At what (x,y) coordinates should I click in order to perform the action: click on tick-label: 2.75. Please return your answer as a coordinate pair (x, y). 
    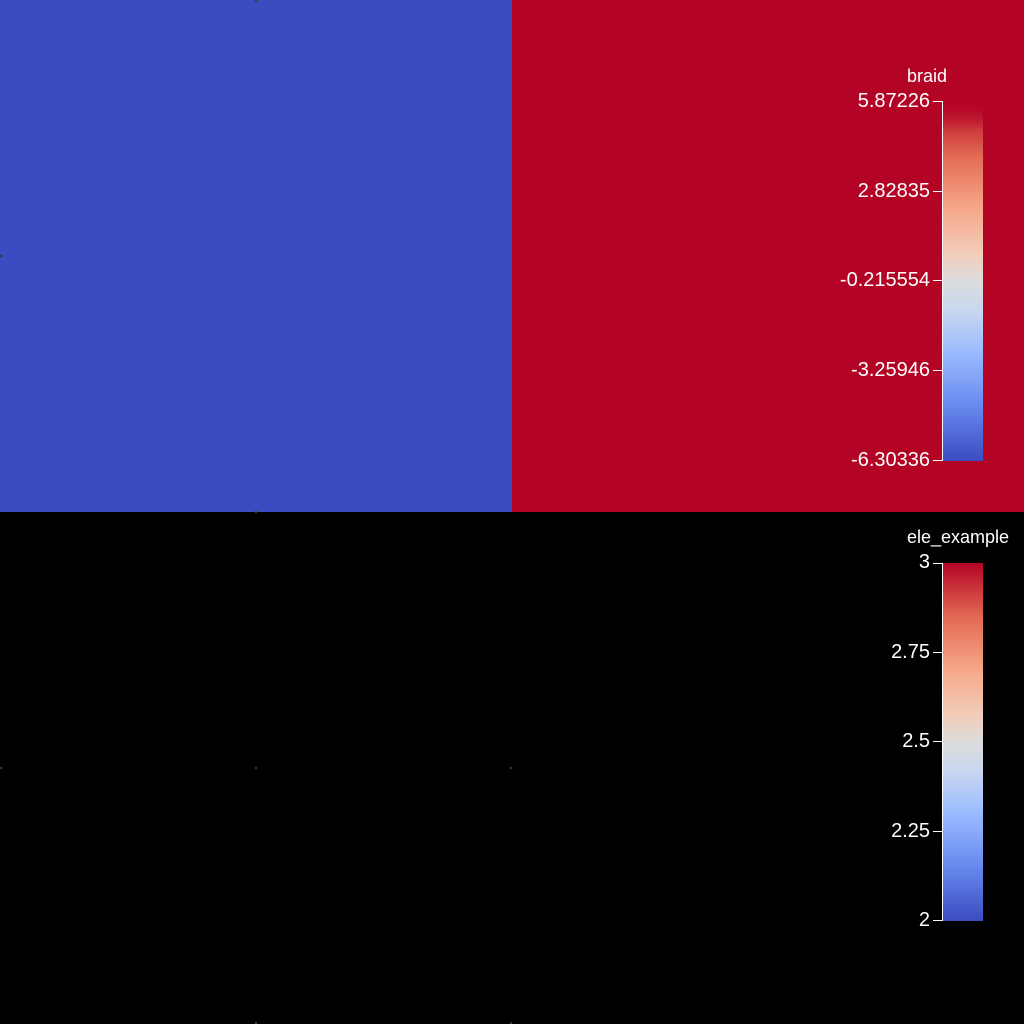
    Looking at the image, I should click on (910, 652).